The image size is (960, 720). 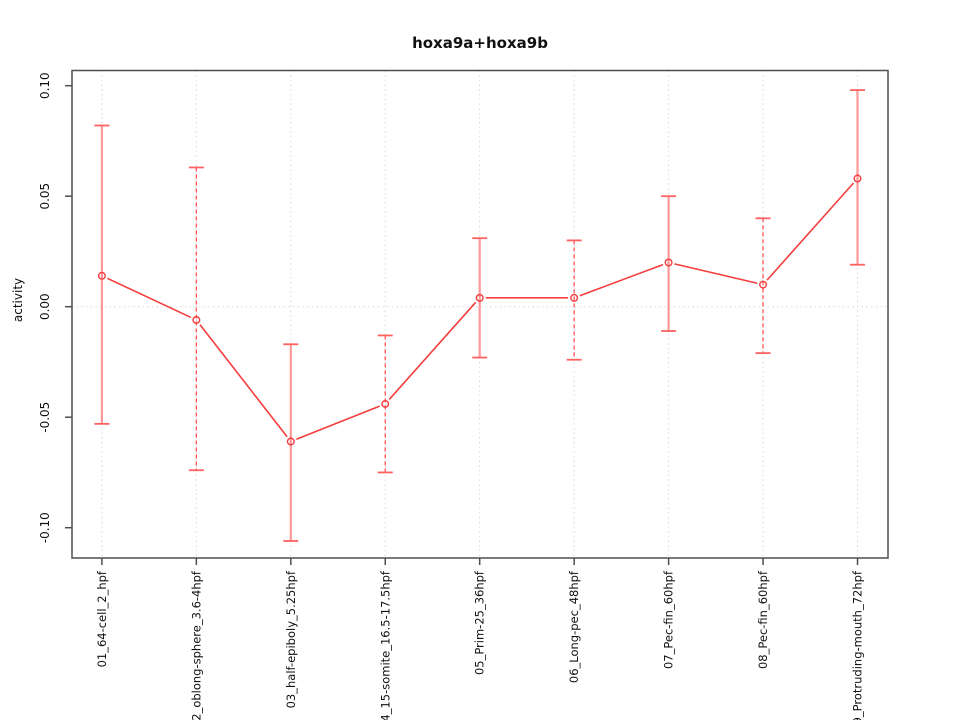 What do you see at coordinates (45, 417) in the screenshot?
I see `y-tick-label: -0.05` at bounding box center [45, 417].